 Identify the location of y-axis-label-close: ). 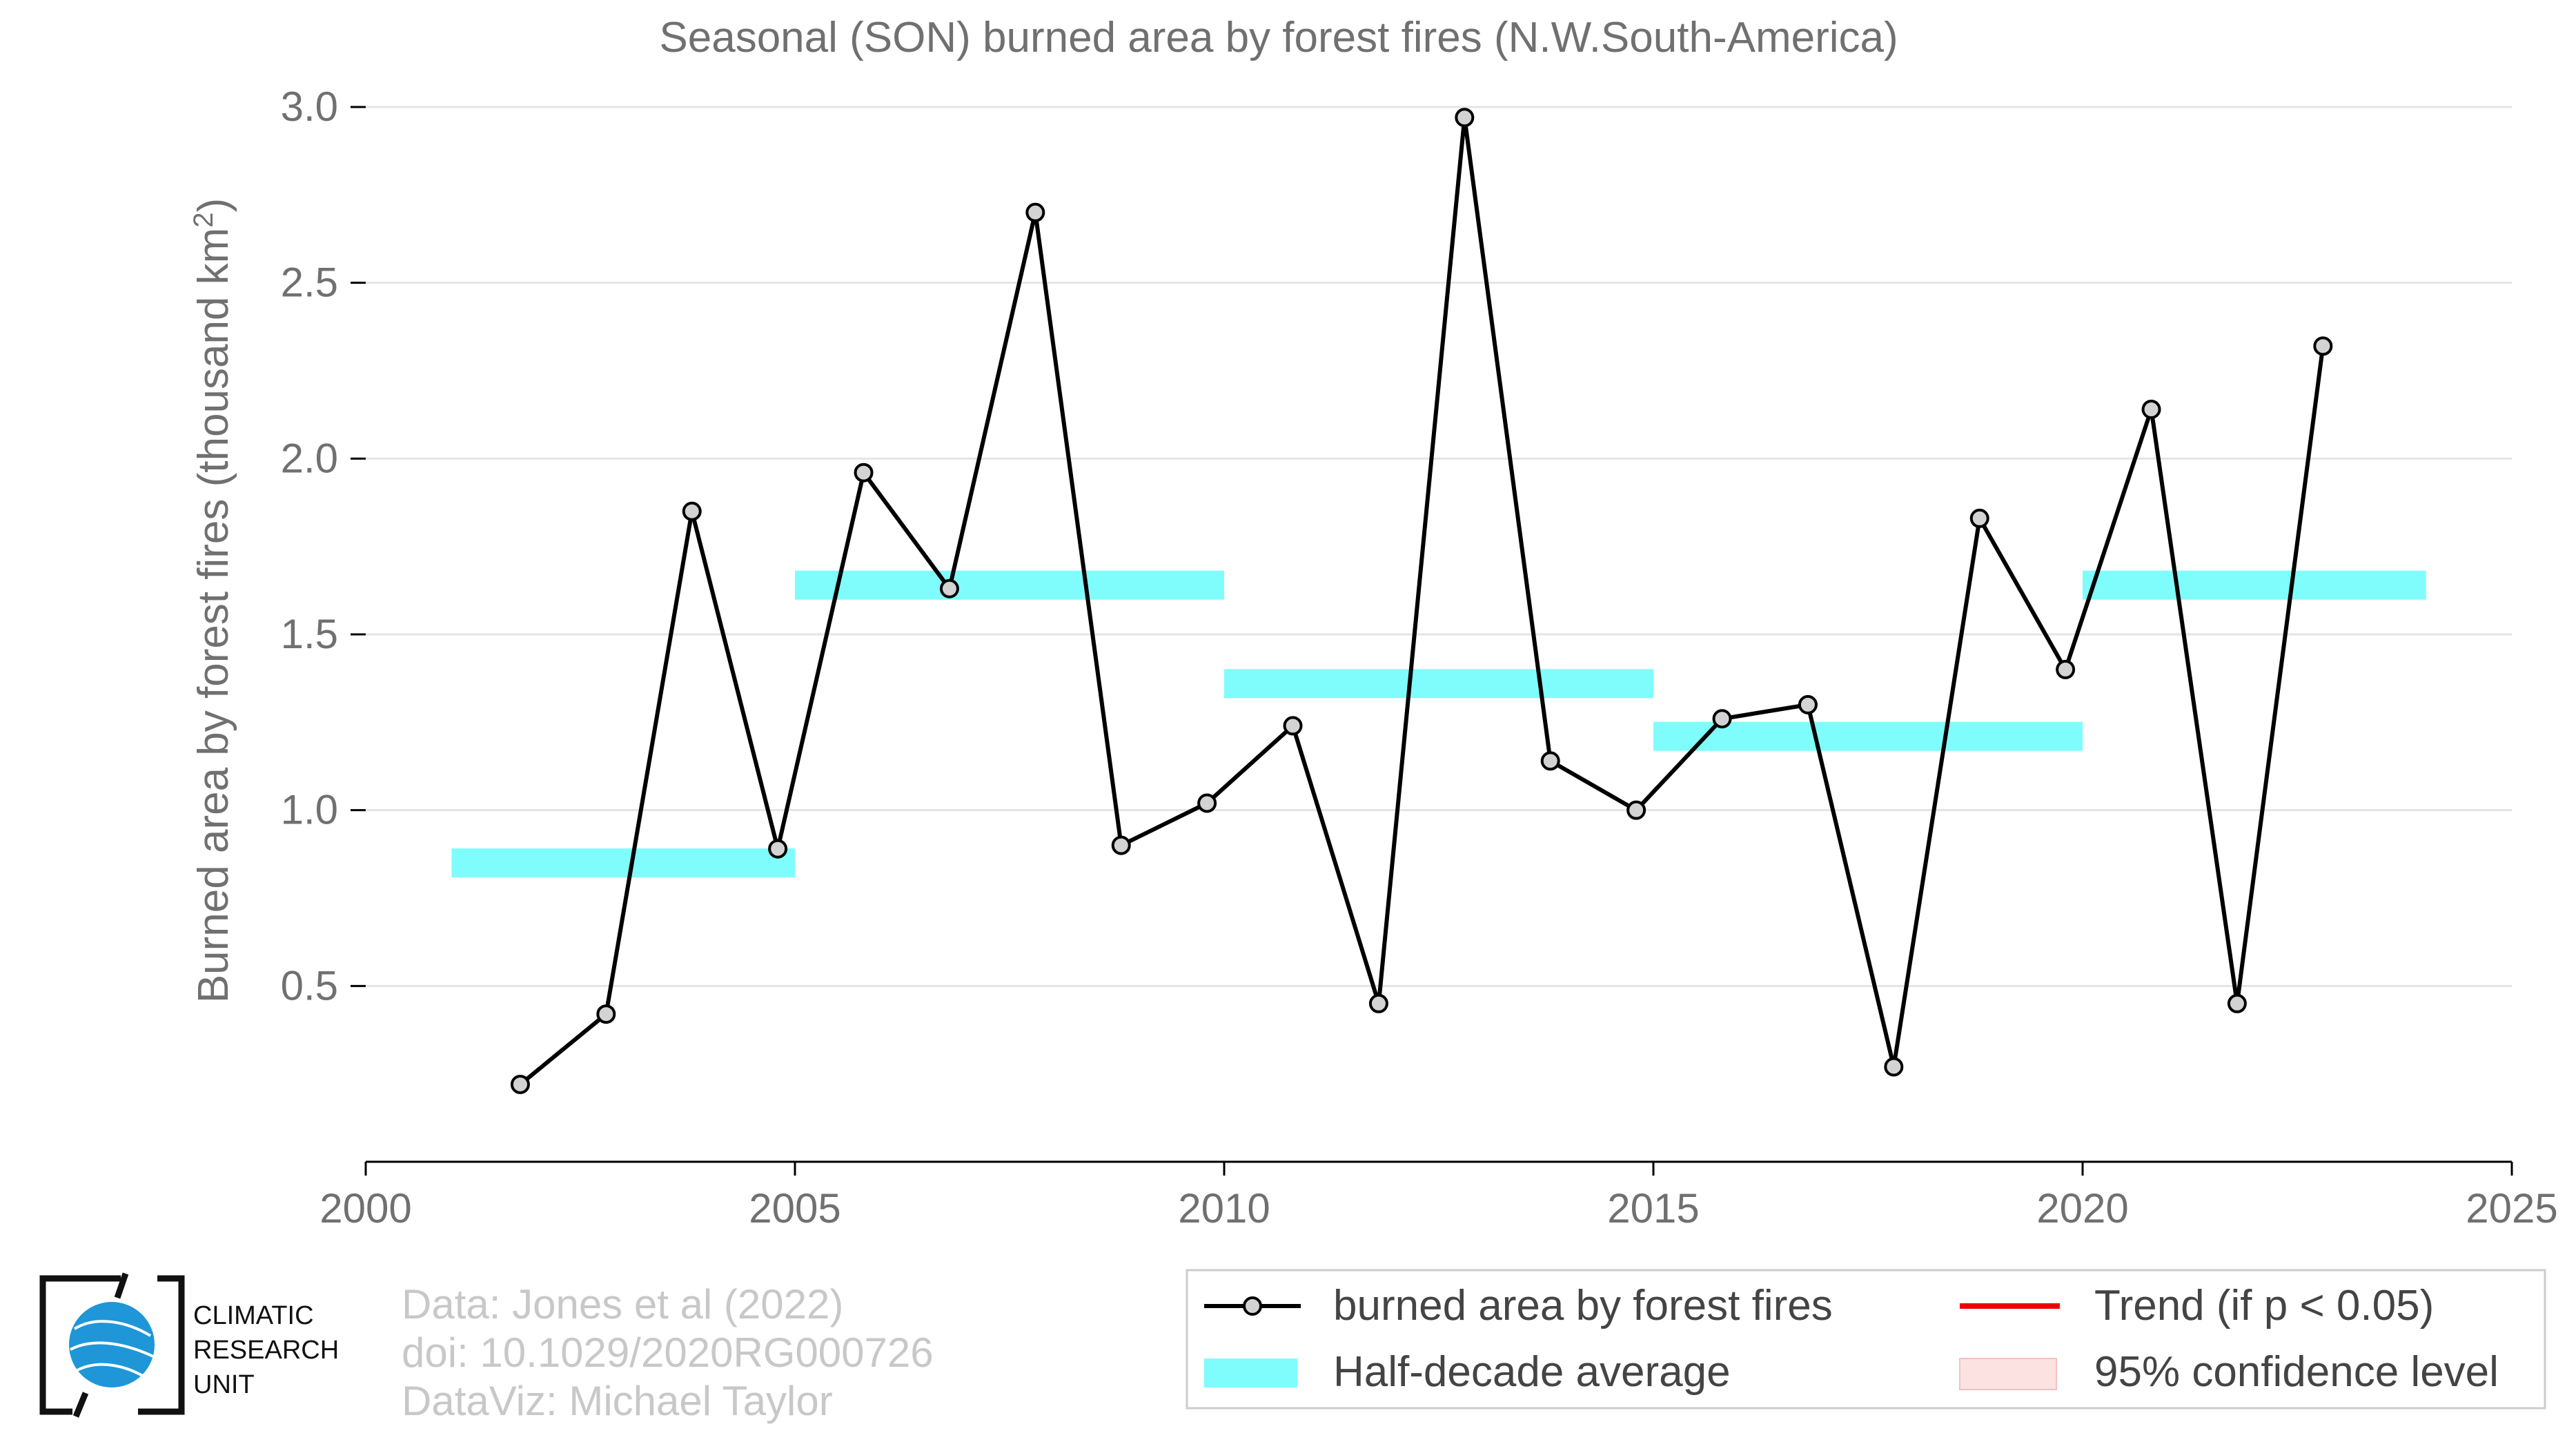
(213, 206).